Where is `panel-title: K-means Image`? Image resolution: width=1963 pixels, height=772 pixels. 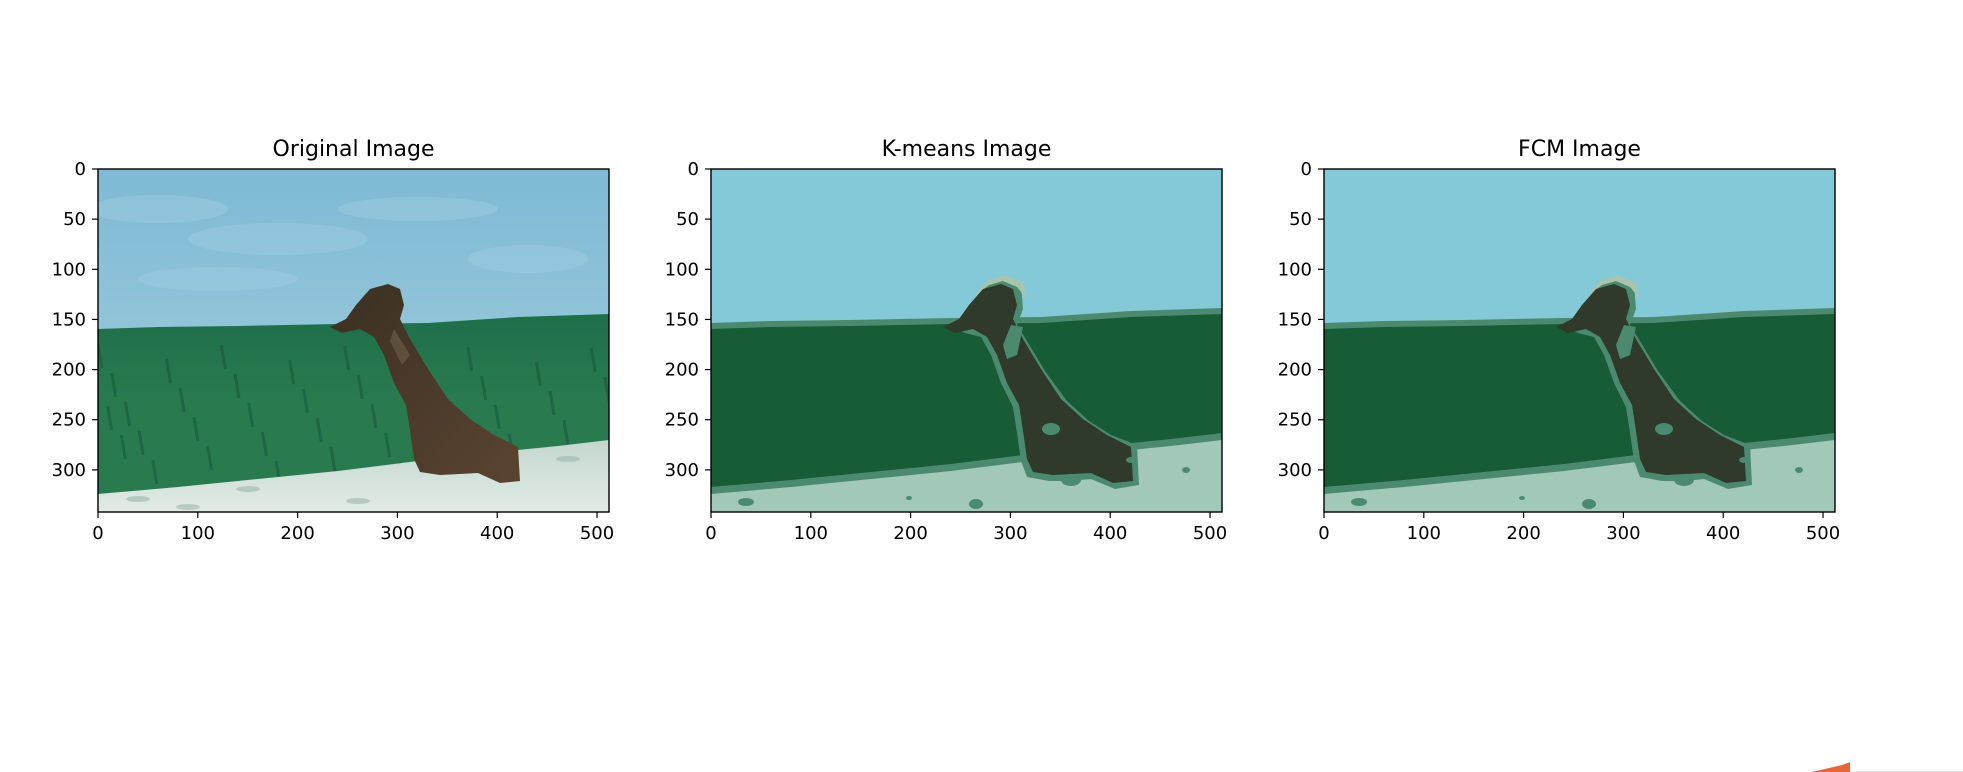
panel-title: K-means Image is located at coordinates (967, 149).